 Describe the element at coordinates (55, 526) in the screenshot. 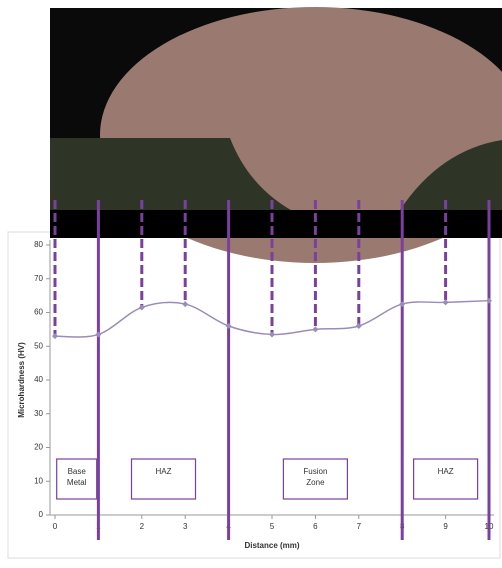

I see `x-tick-label: 0` at that location.